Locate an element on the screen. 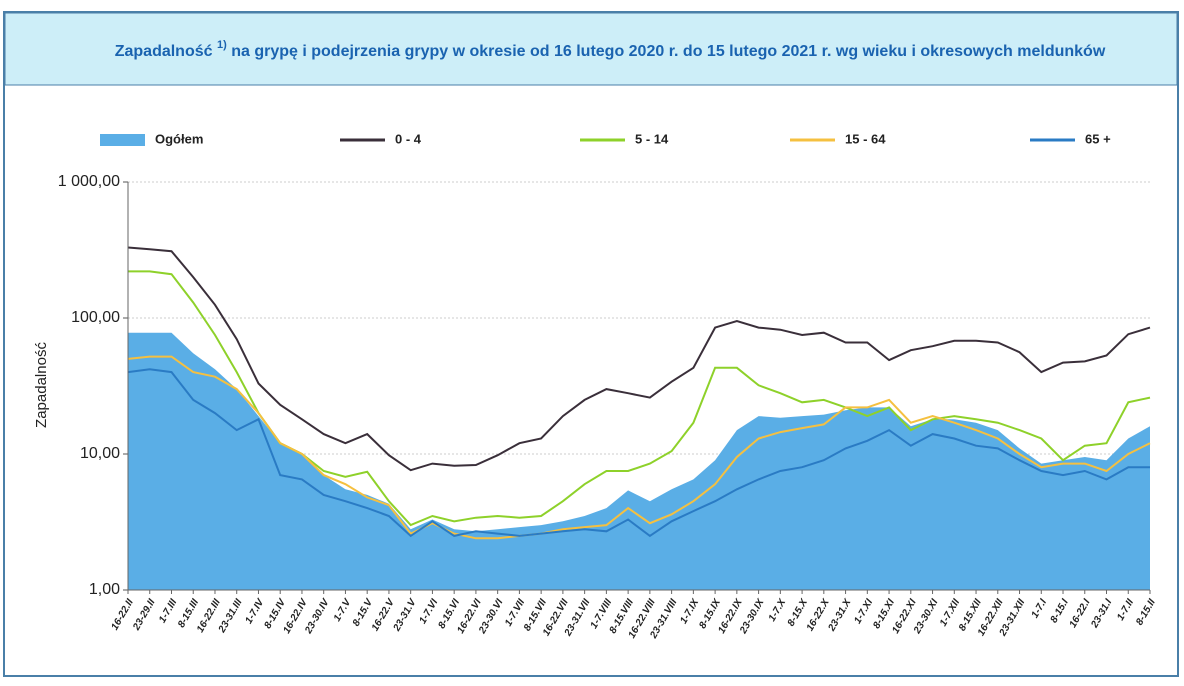  legend-label: Ogółem is located at coordinates (179, 138).